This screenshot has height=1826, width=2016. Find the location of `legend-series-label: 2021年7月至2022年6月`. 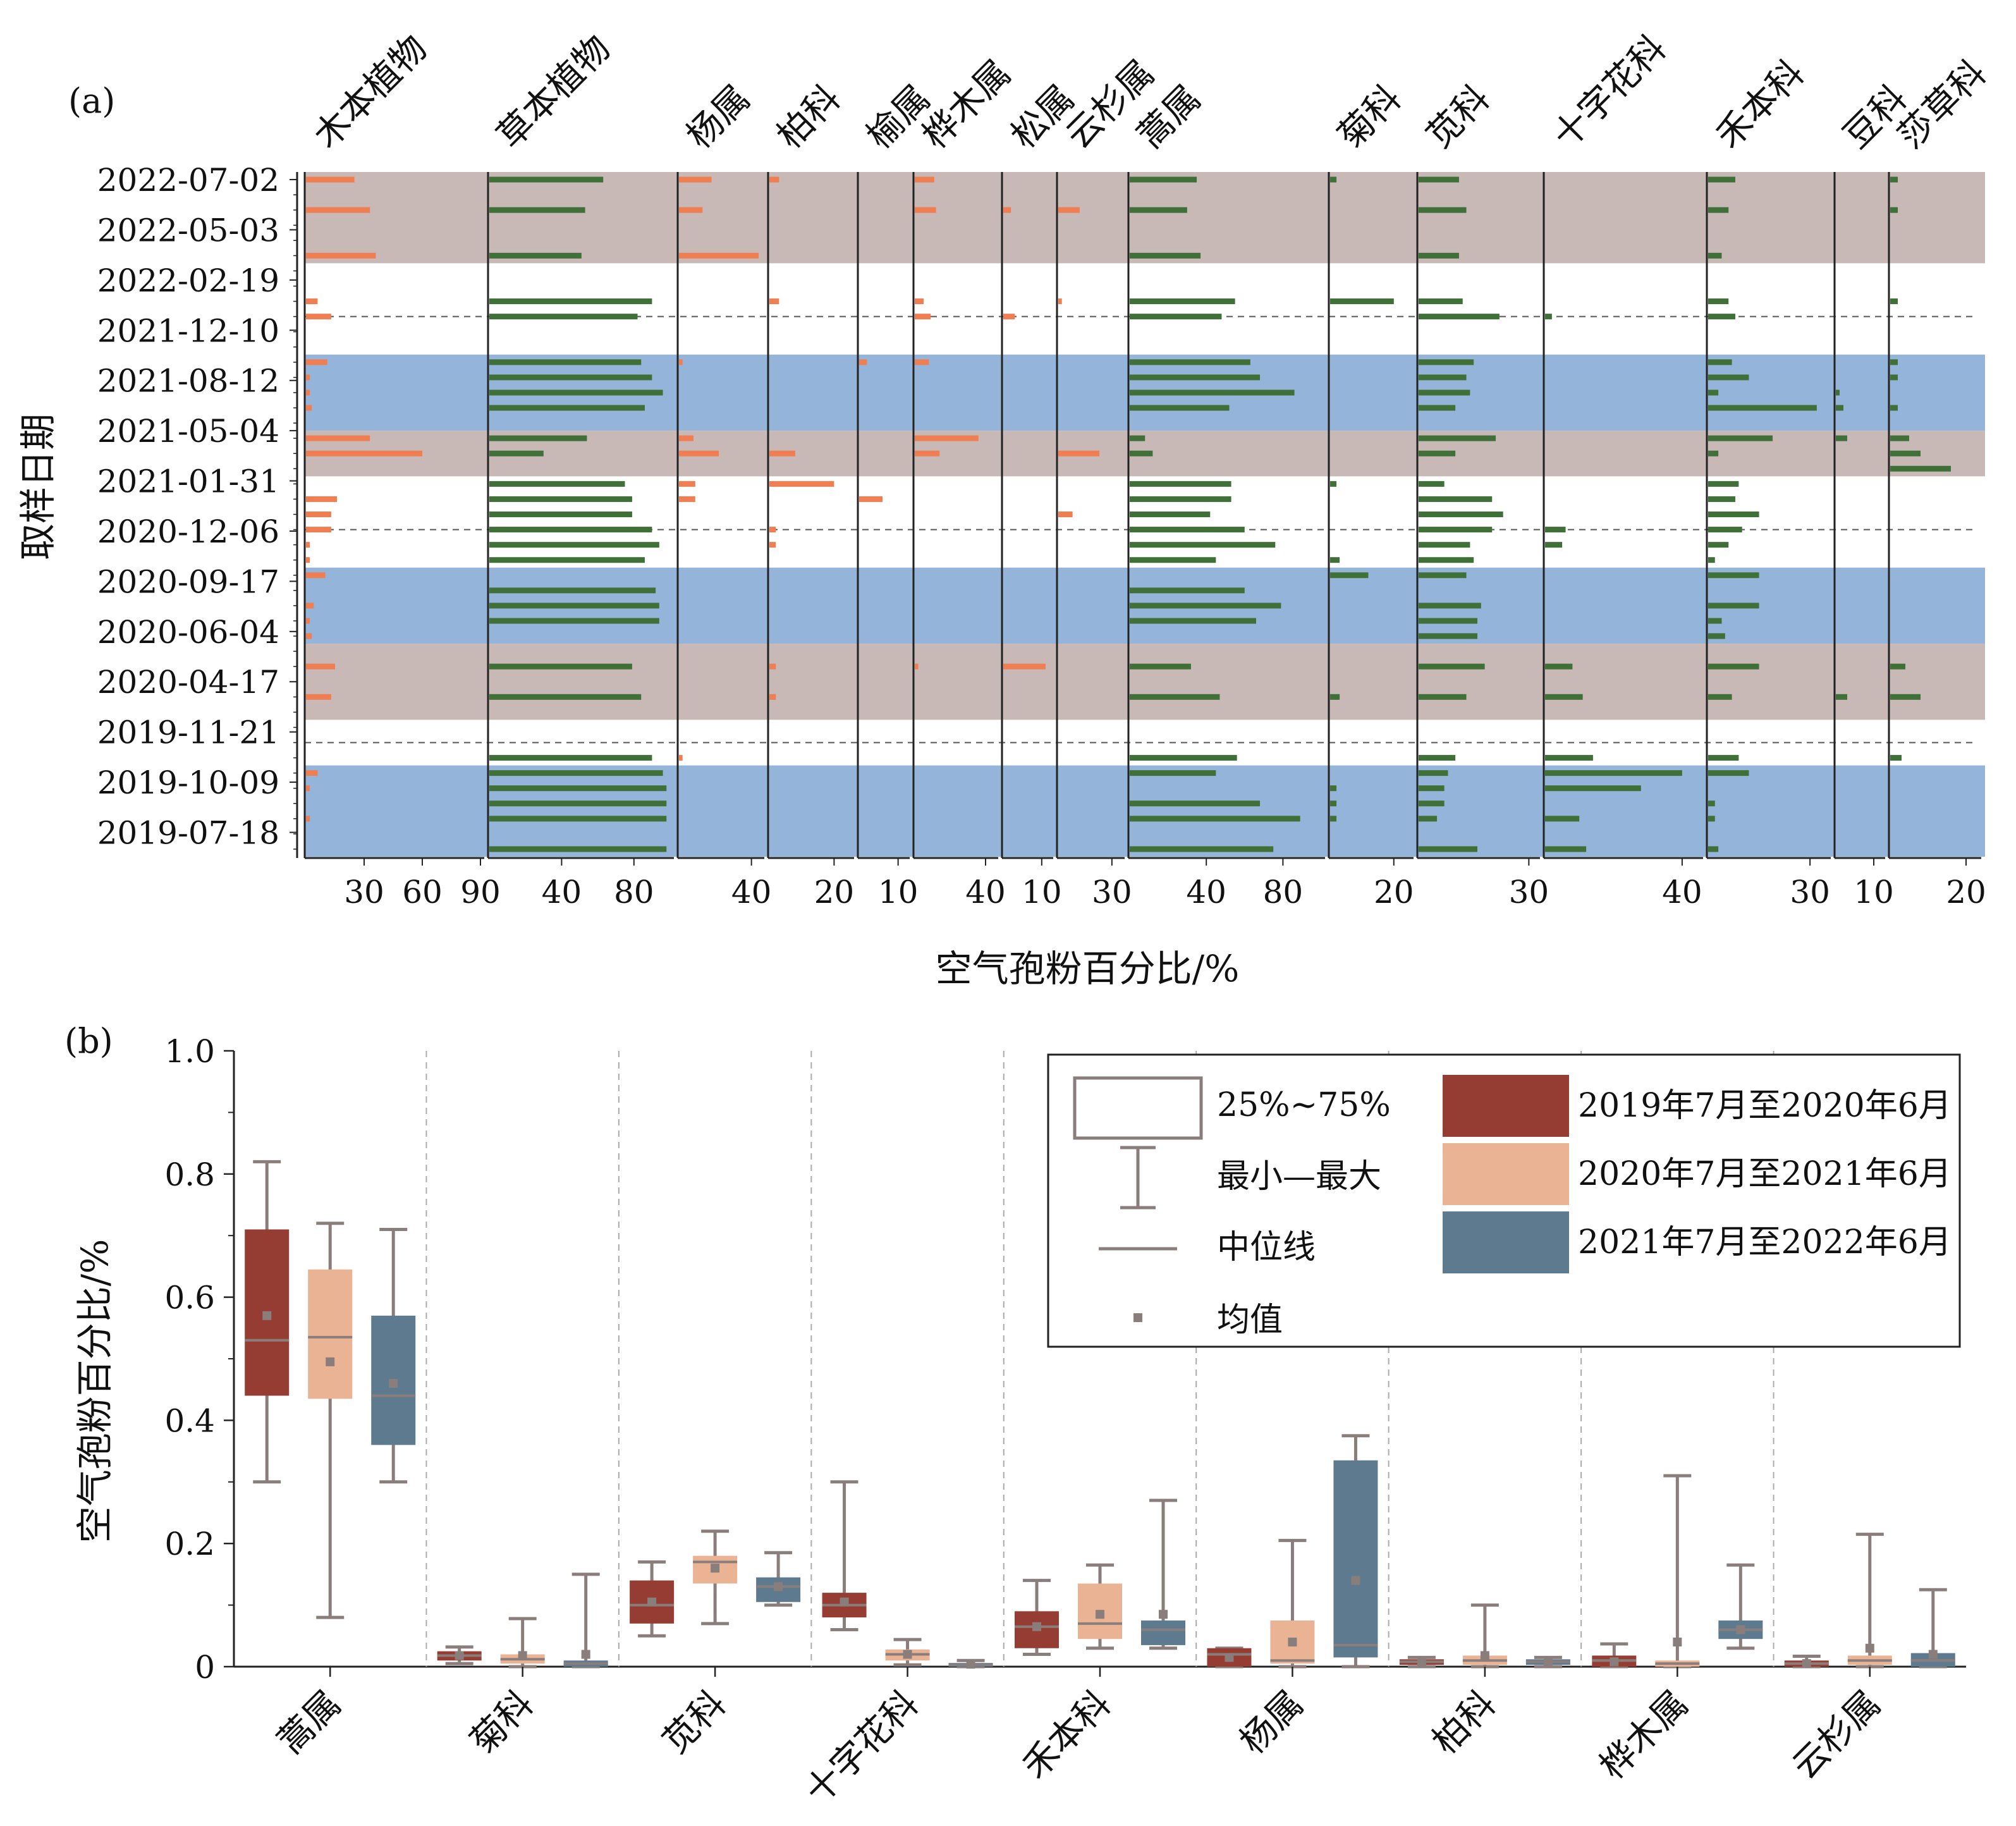

legend-series-label: 2021年7月至2022年6月 is located at coordinates (1765, 1242).